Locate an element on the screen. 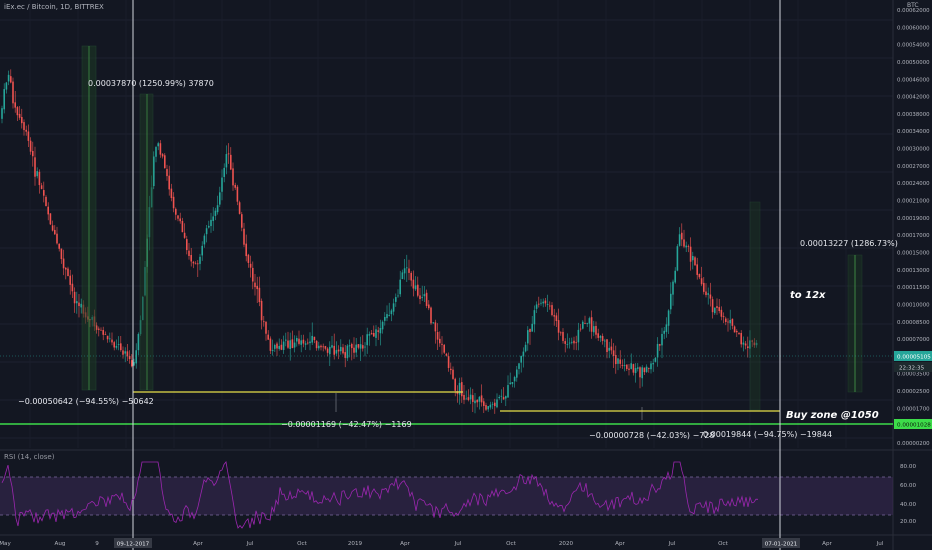 This screenshot has width=932, height=550. symbol-title: iEx.ec / Bitcoin, 1D, BITTREX is located at coordinates (54, 7).